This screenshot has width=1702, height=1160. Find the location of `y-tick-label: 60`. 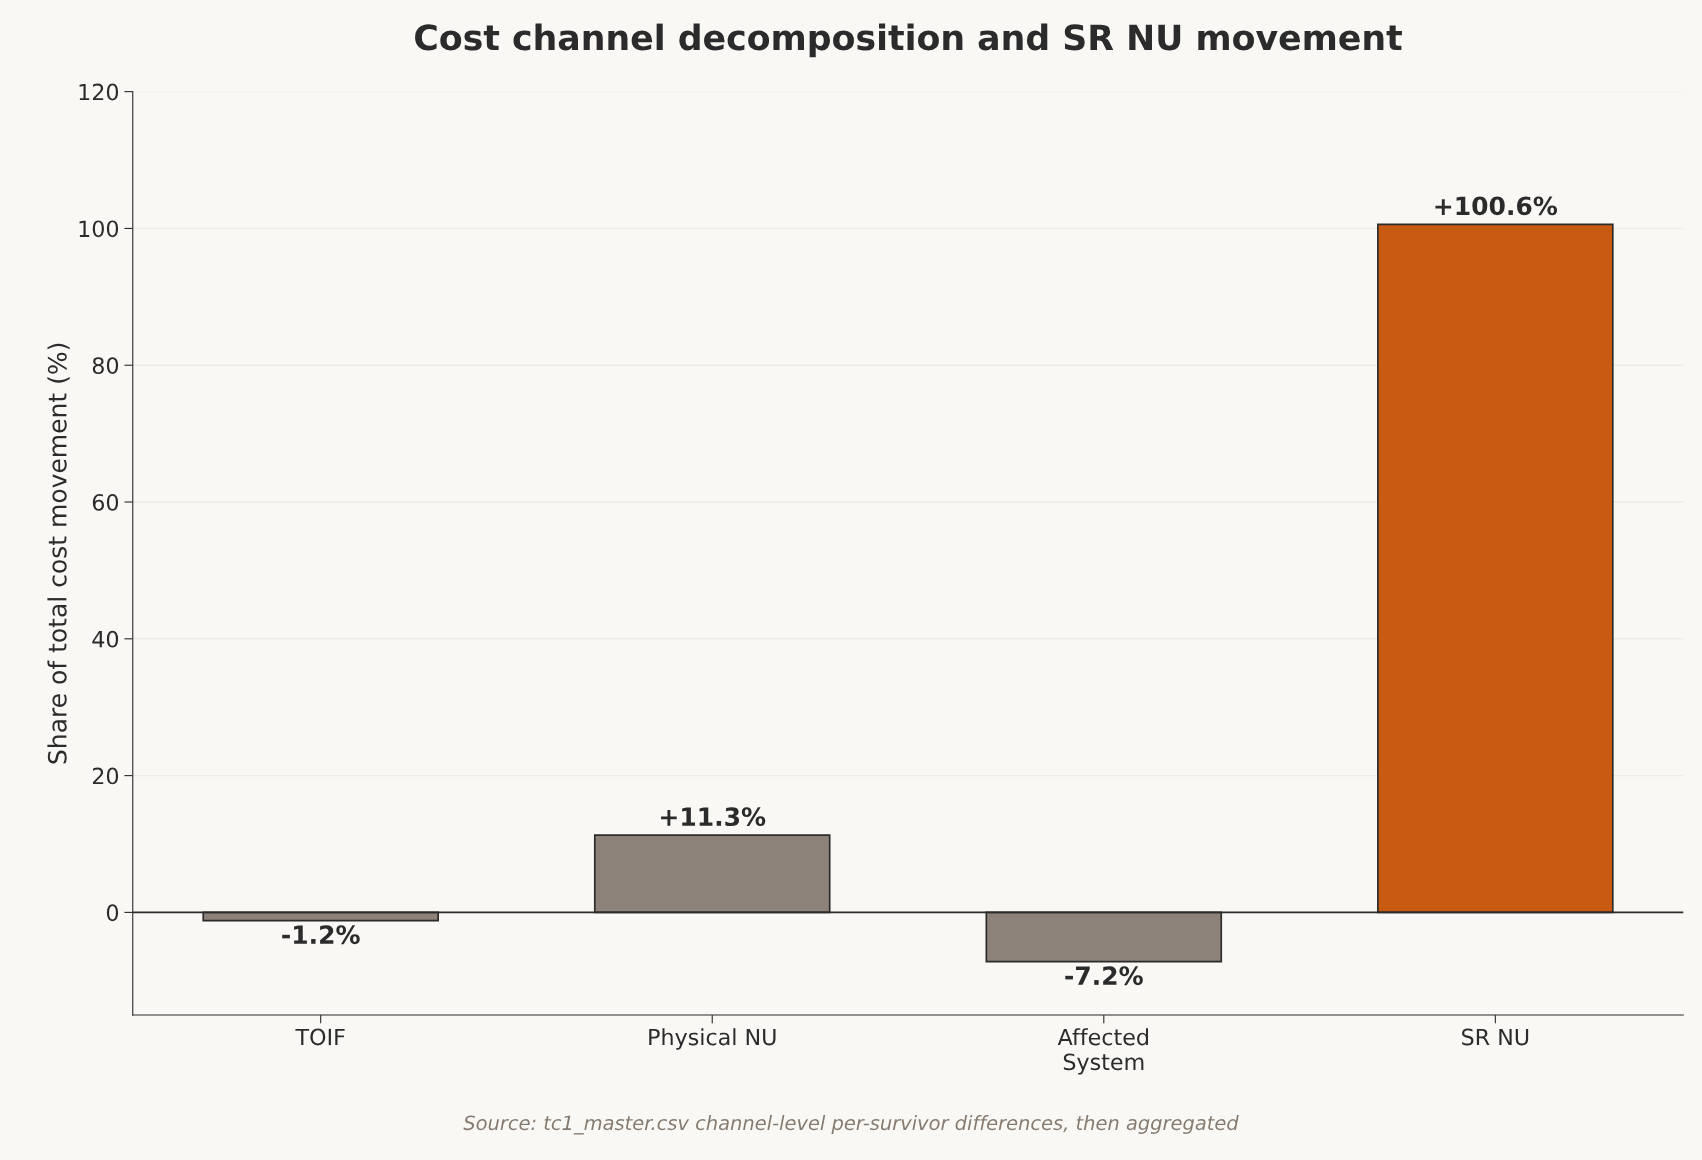

y-tick-label: 60 is located at coordinates (105, 502).